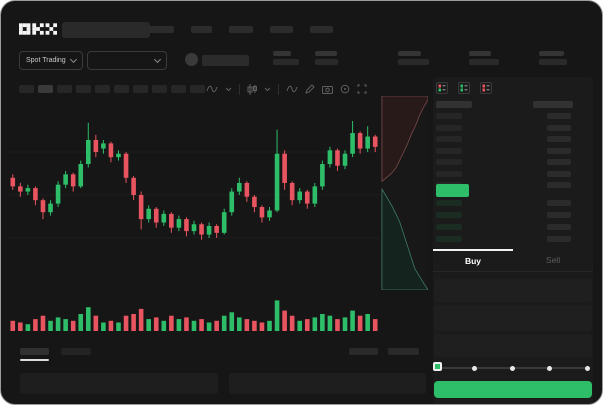 This screenshot has height=405, width=603. Describe the element at coordinates (292, 89) in the screenshot. I see `line-wave-icon` at that location.